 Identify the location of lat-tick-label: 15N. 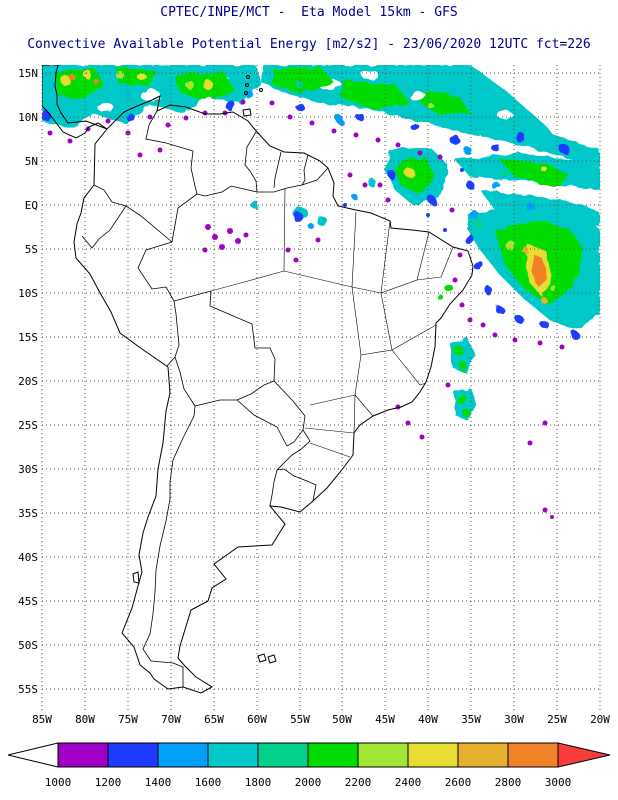
(28, 73).